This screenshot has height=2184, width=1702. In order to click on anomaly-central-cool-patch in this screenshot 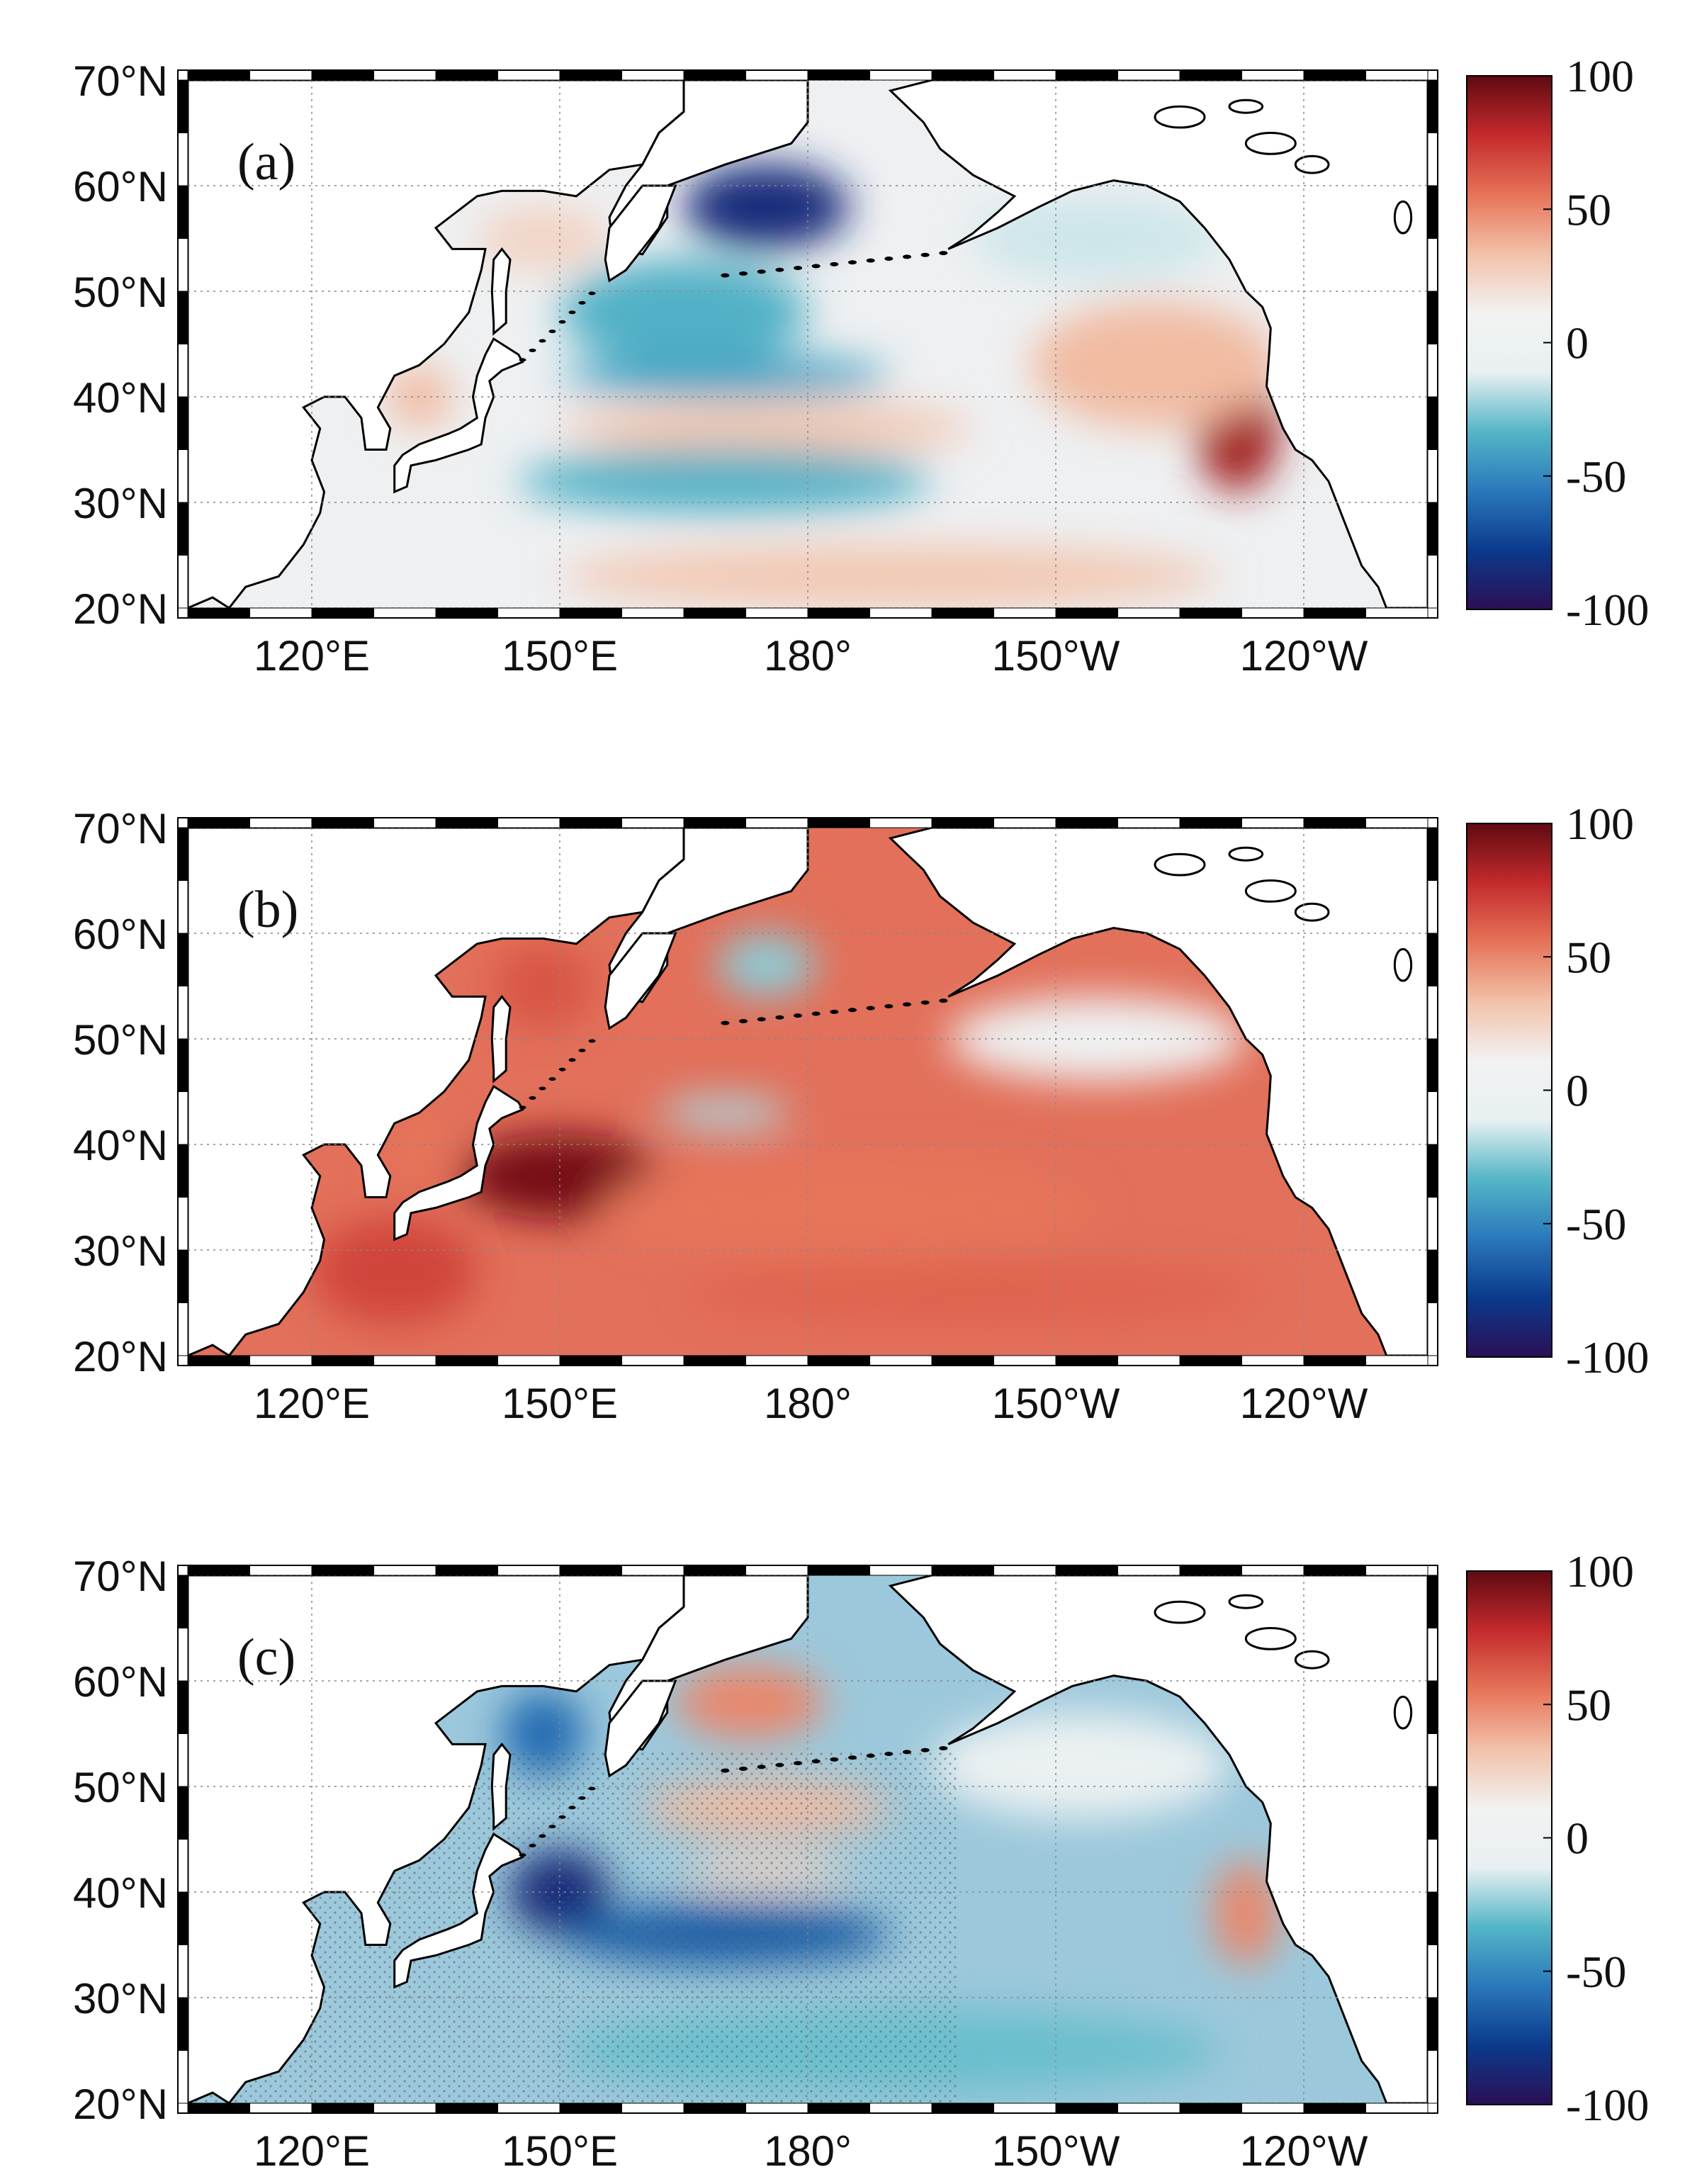, I will do `click(725, 1112)`.